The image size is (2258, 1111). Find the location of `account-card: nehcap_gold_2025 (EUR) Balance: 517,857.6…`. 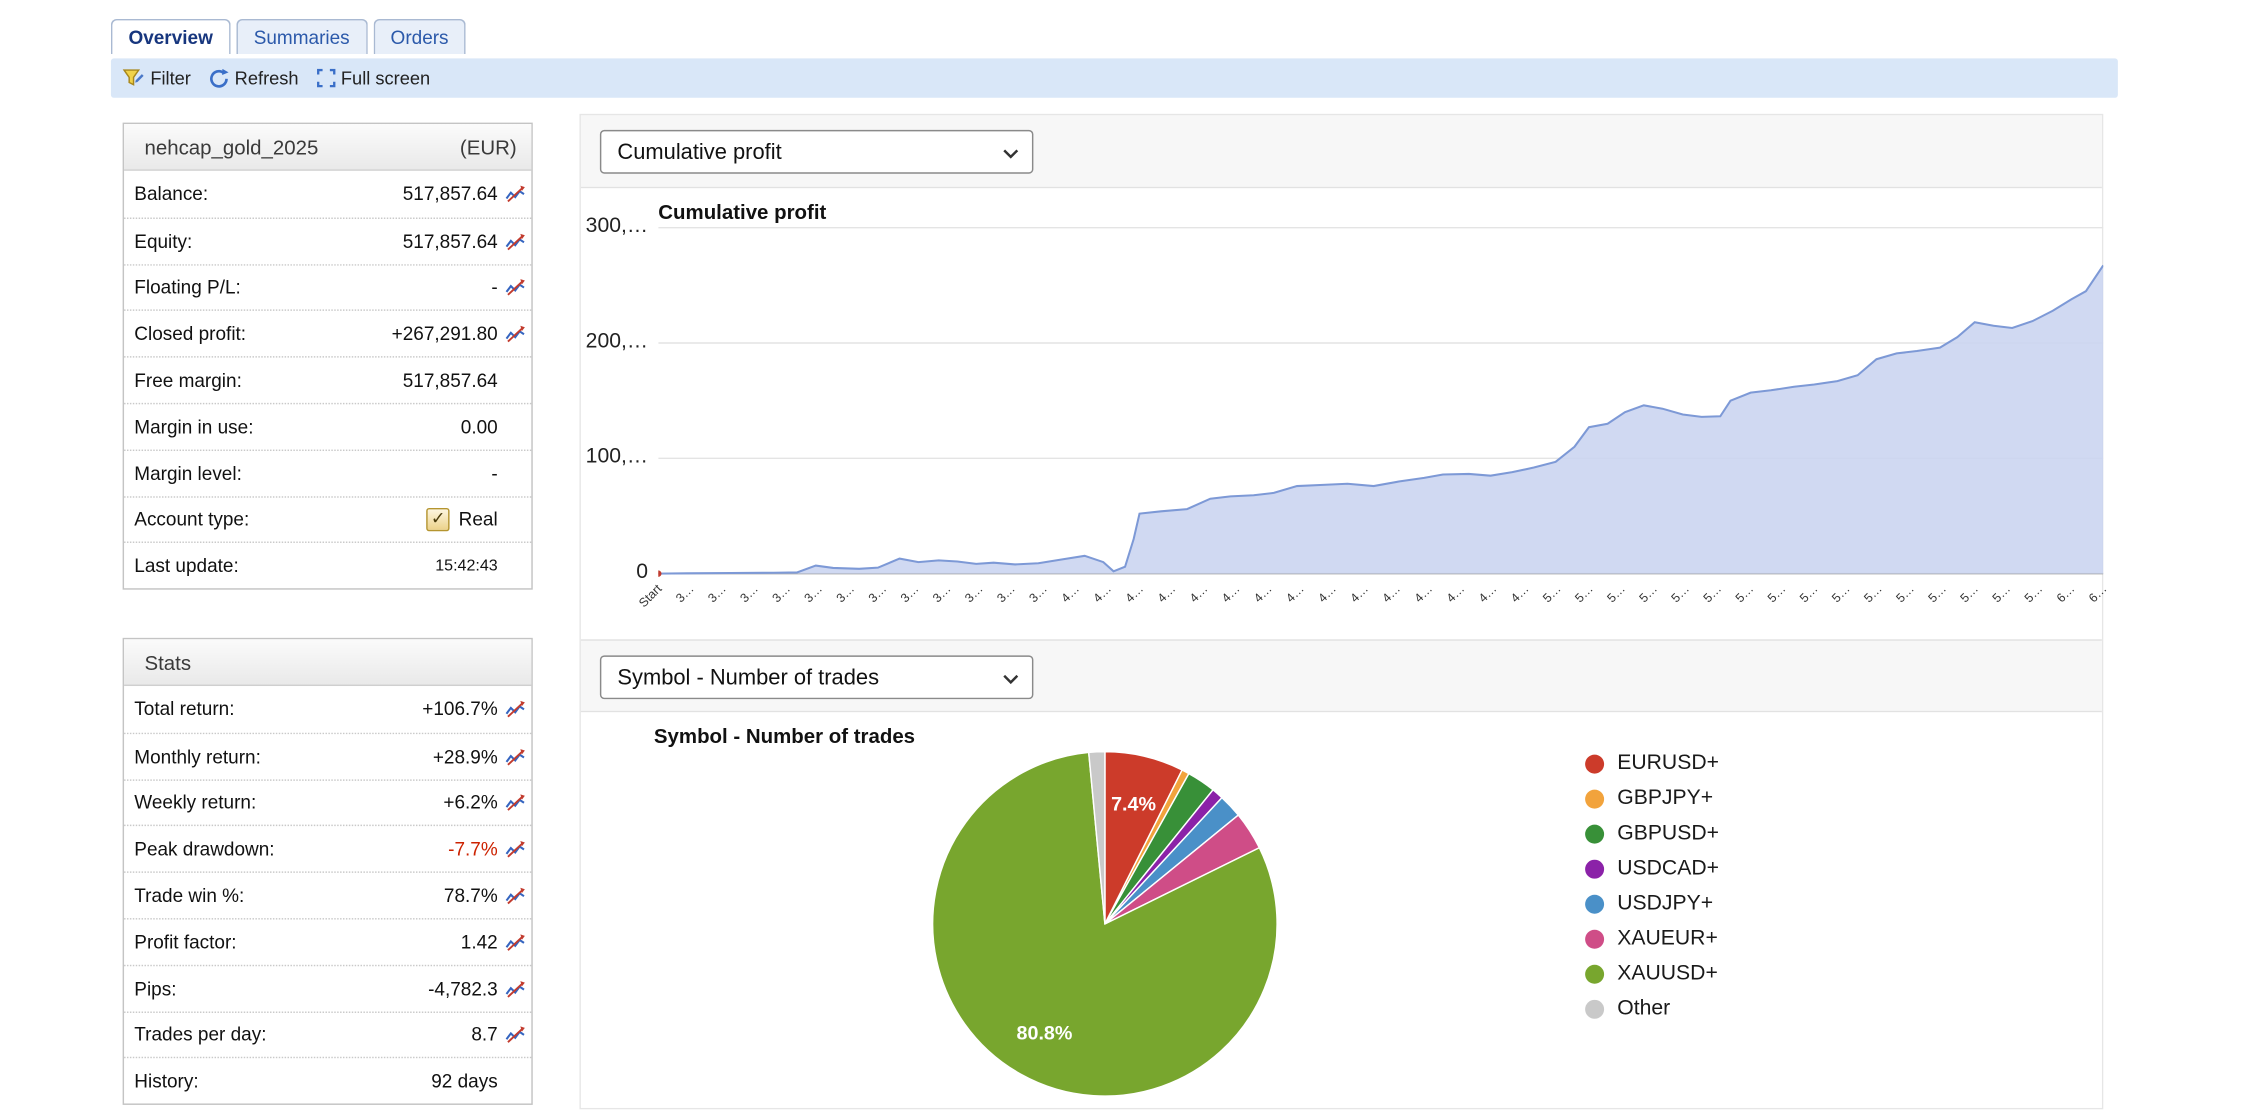

account-card: nehcap_gold_2025 (EUR) Balance: 517,857.6… is located at coordinates (327, 356).